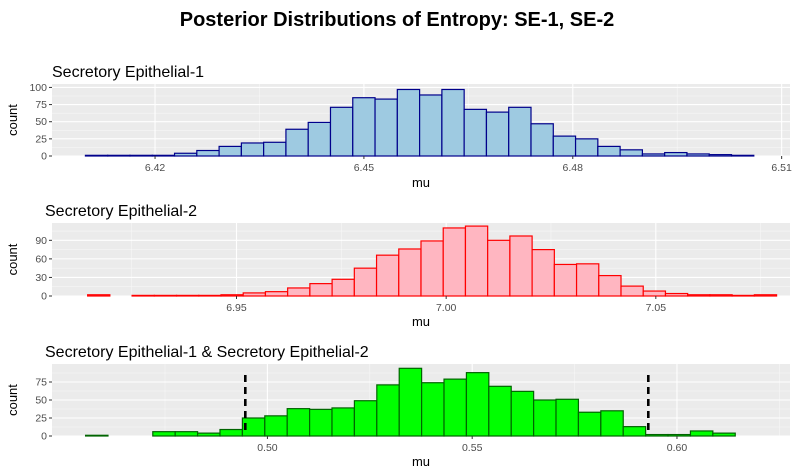 This screenshot has height=476, width=794. Describe the element at coordinates (781, 168) in the screenshot. I see `x-tick-label: 6.51` at that location.